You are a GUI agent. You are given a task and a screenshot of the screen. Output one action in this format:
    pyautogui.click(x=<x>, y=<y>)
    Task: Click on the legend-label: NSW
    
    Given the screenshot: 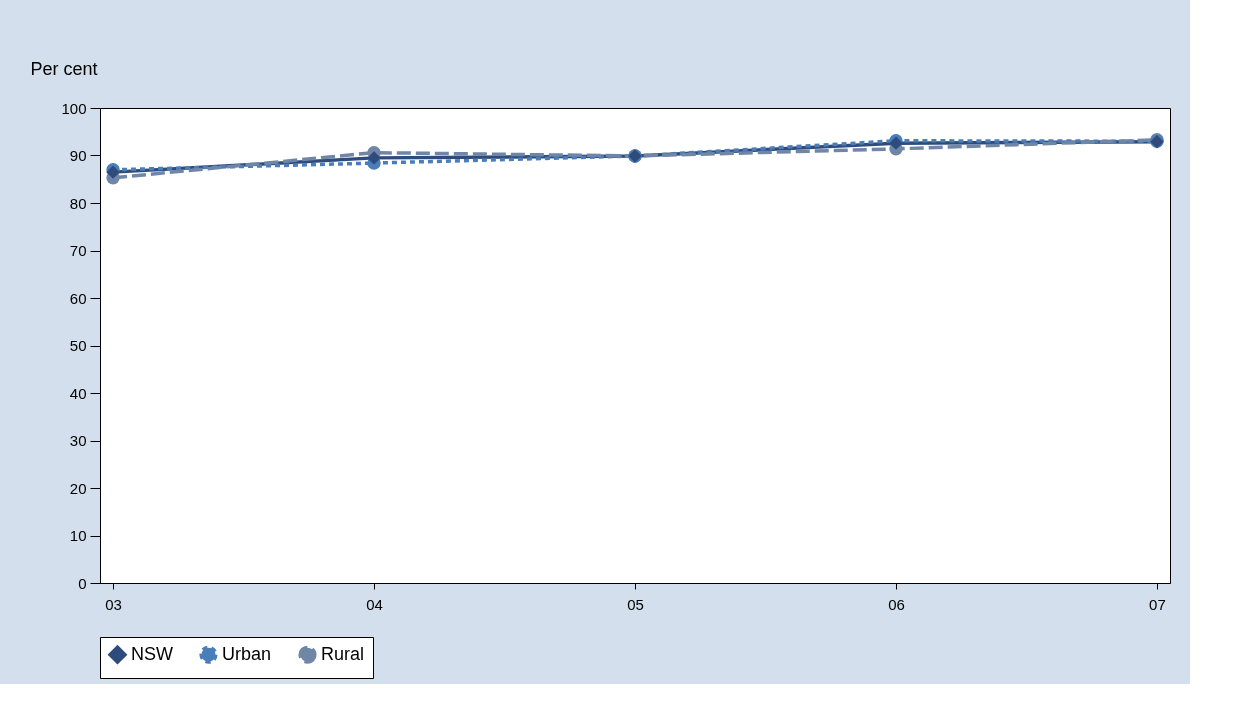 What is the action you would take?
    pyautogui.click(x=152, y=653)
    